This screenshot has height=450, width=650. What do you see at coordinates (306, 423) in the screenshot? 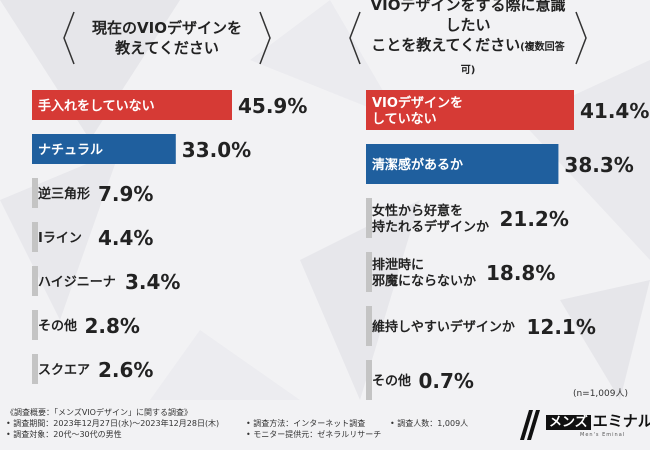
I see `survey-method: • 調査方法：インターネット調査` at bounding box center [306, 423].